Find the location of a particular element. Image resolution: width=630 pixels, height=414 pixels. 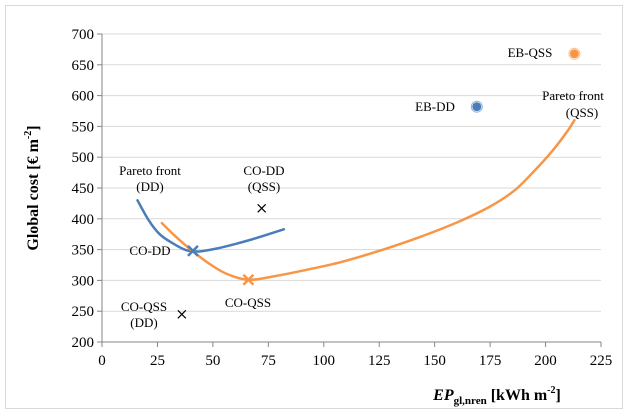

annotation-eb-dd: EB-DD is located at coordinates (435, 106).